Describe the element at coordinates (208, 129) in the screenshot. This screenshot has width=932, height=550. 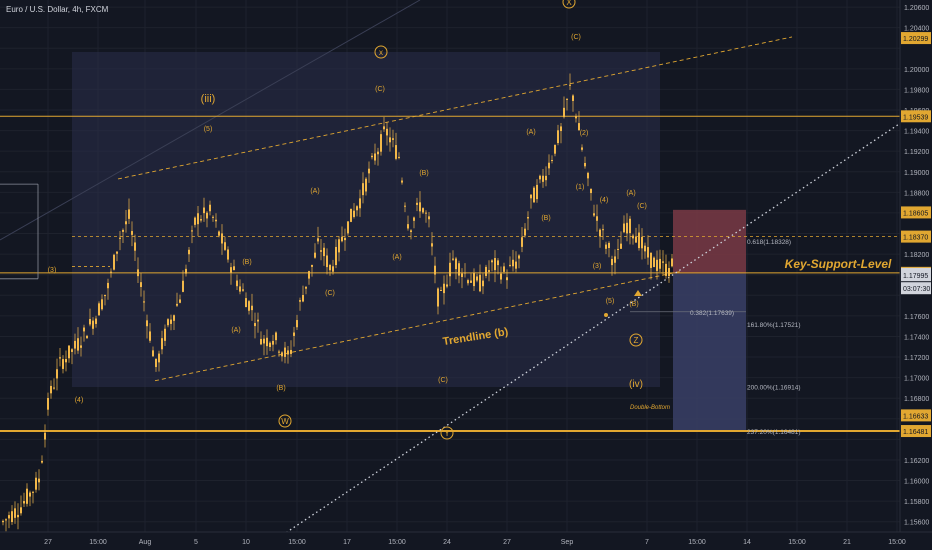
I see `wave-label: (5)` at that location.